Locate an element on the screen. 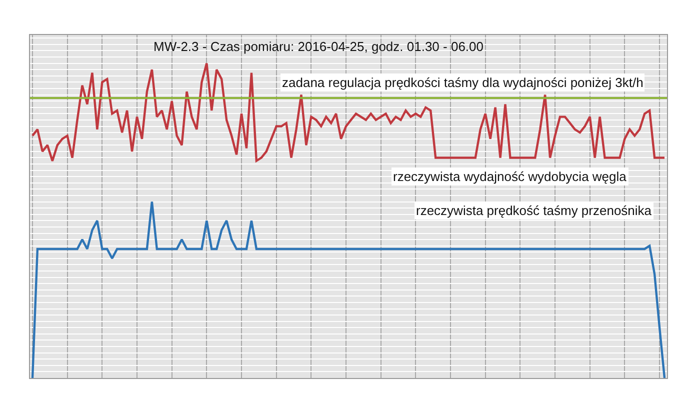 This screenshot has height=404, width=700. chart-title: MW-2.3 - Czas pomiaru: 2016-04-25, godz. 01.30 - 06.00 is located at coordinates (319, 46).